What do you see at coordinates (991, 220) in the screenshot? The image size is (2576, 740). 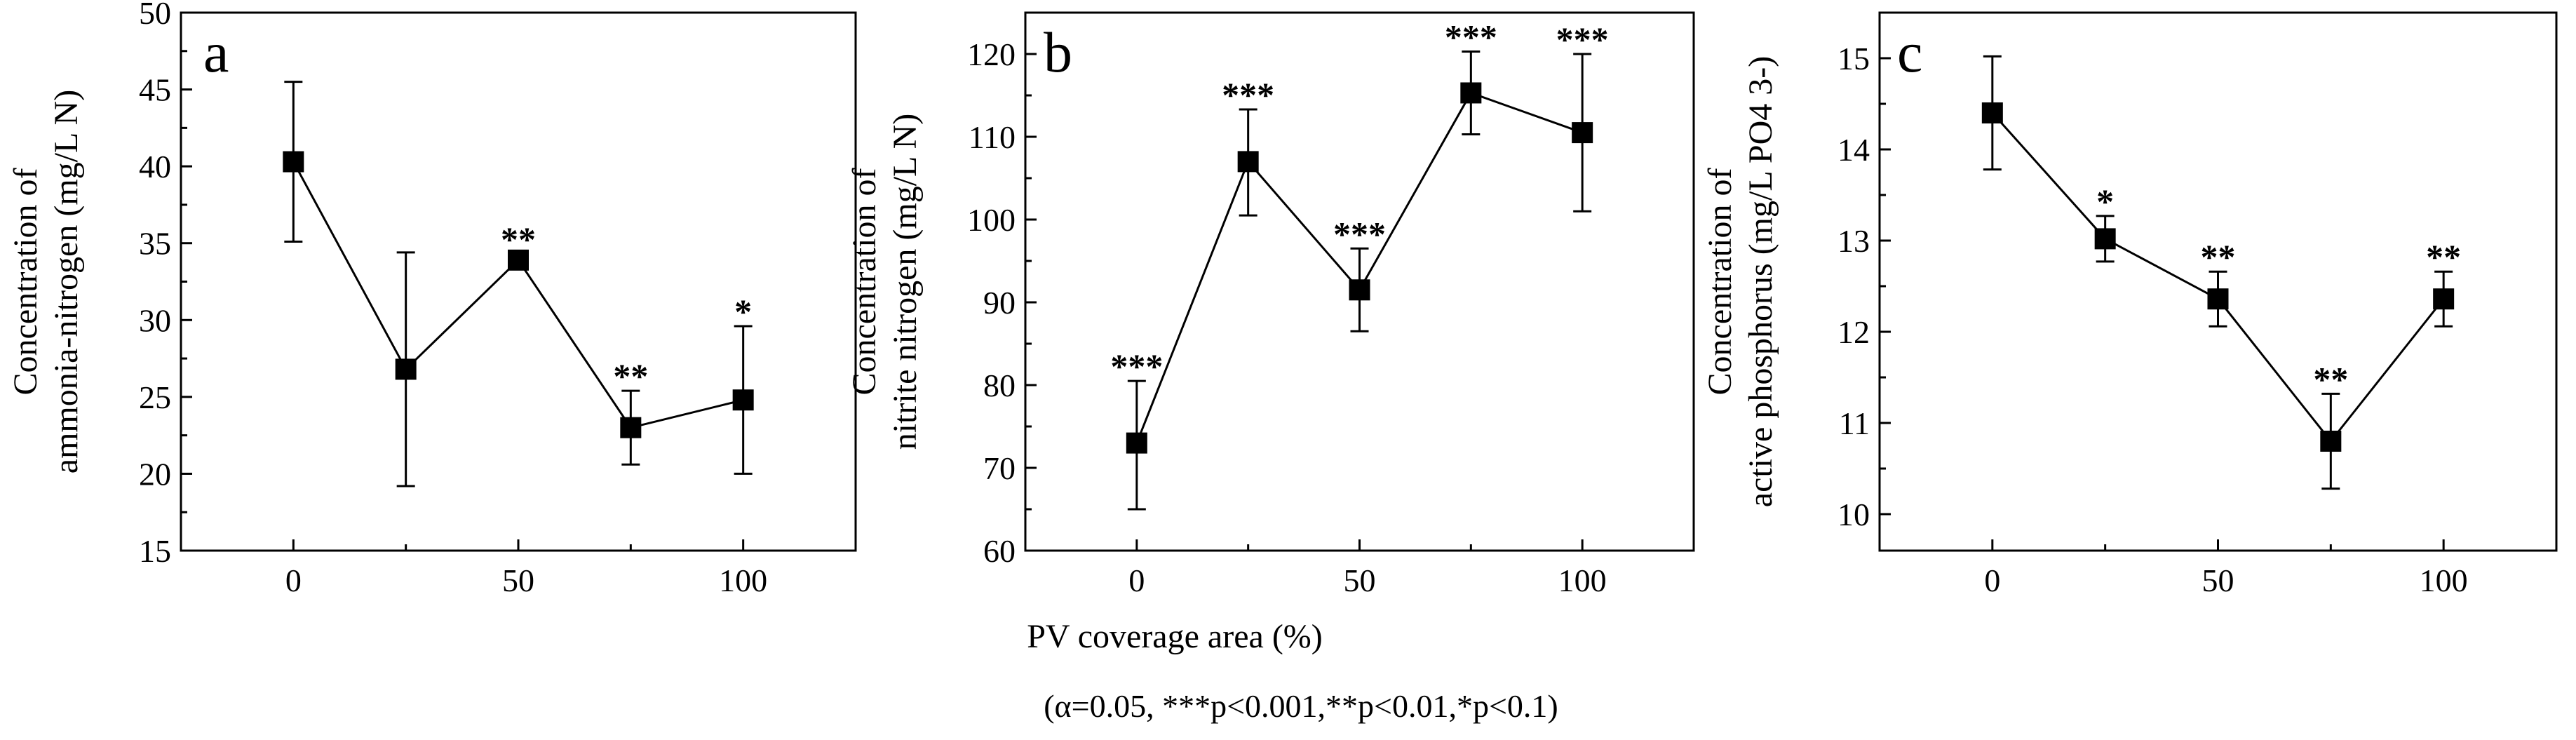 I see `y-tick-label: 100` at bounding box center [991, 220].